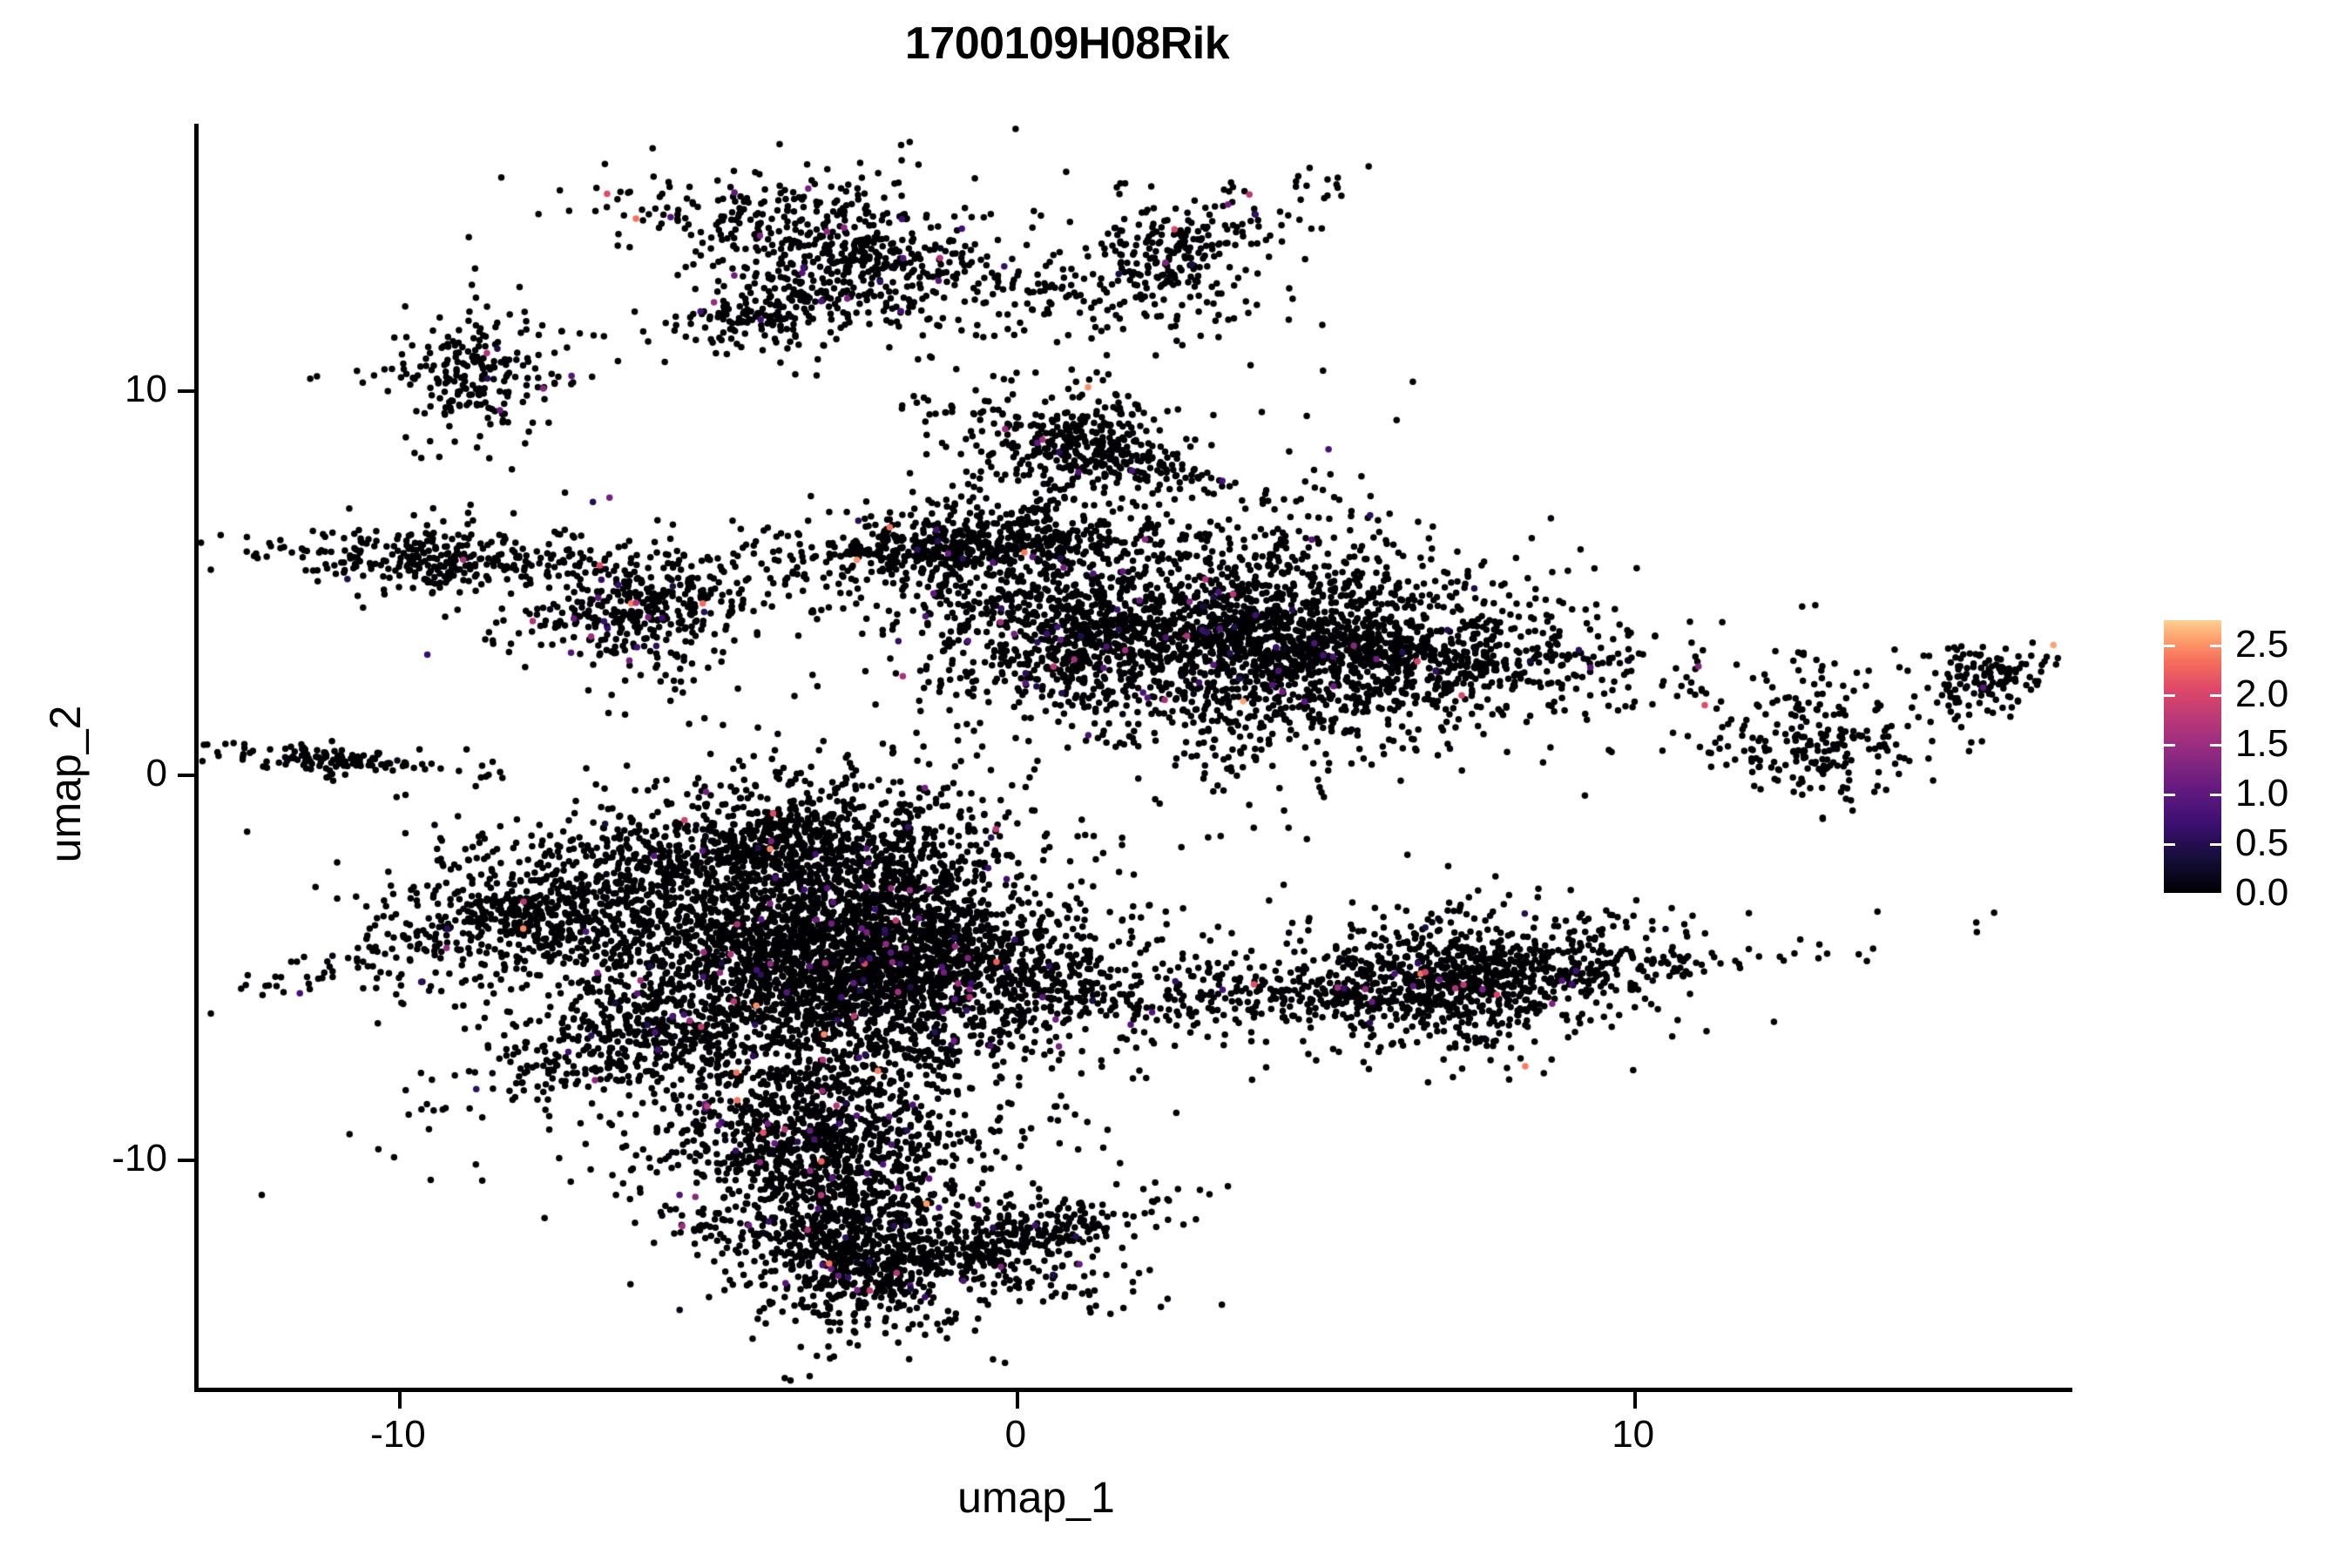 The image size is (2352, 1568). What do you see at coordinates (2262, 744) in the screenshot?
I see `colorbar-tick-label: 1.5` at bounding box center [2262, 744].